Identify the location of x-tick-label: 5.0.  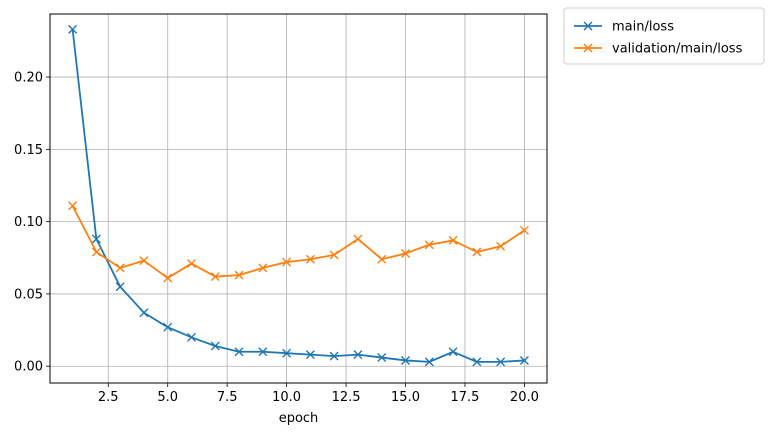
(167, 397).